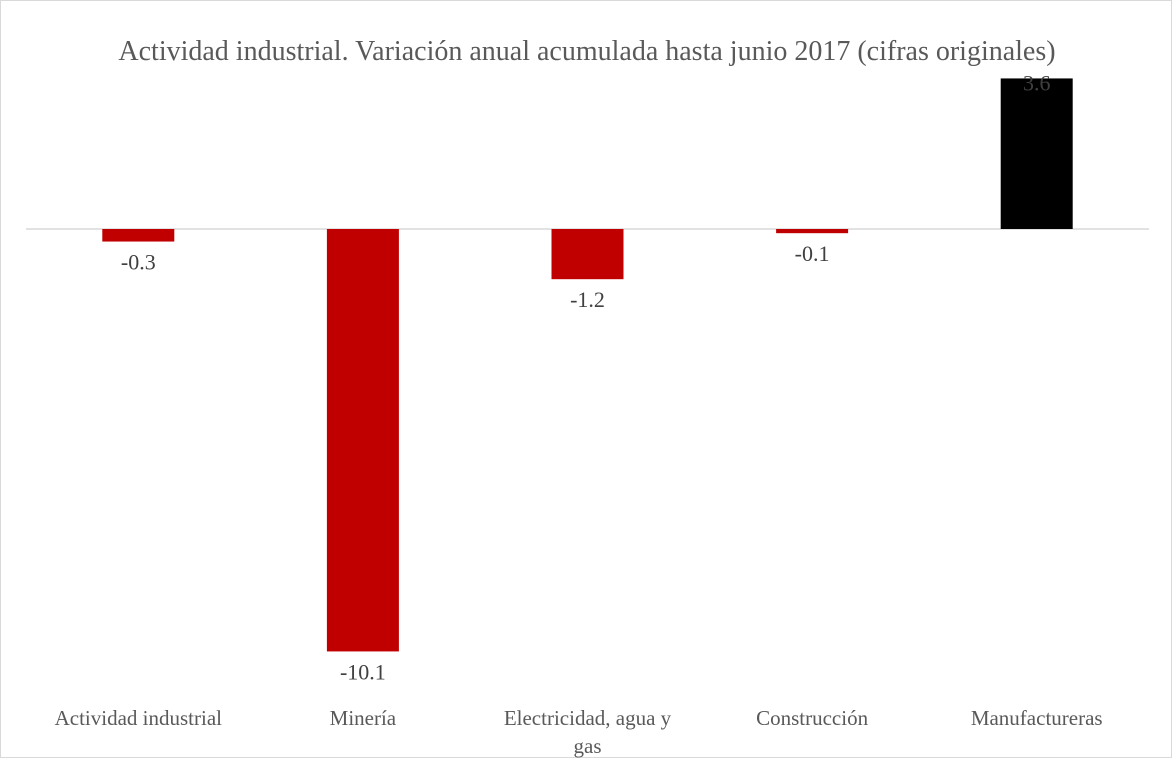 The height and width of the screenshot is (759, 1172). What do you see at coordinates (812, 253) in the screenshot?
I see `data-label: -0.1` at bounding box center [812, 253].